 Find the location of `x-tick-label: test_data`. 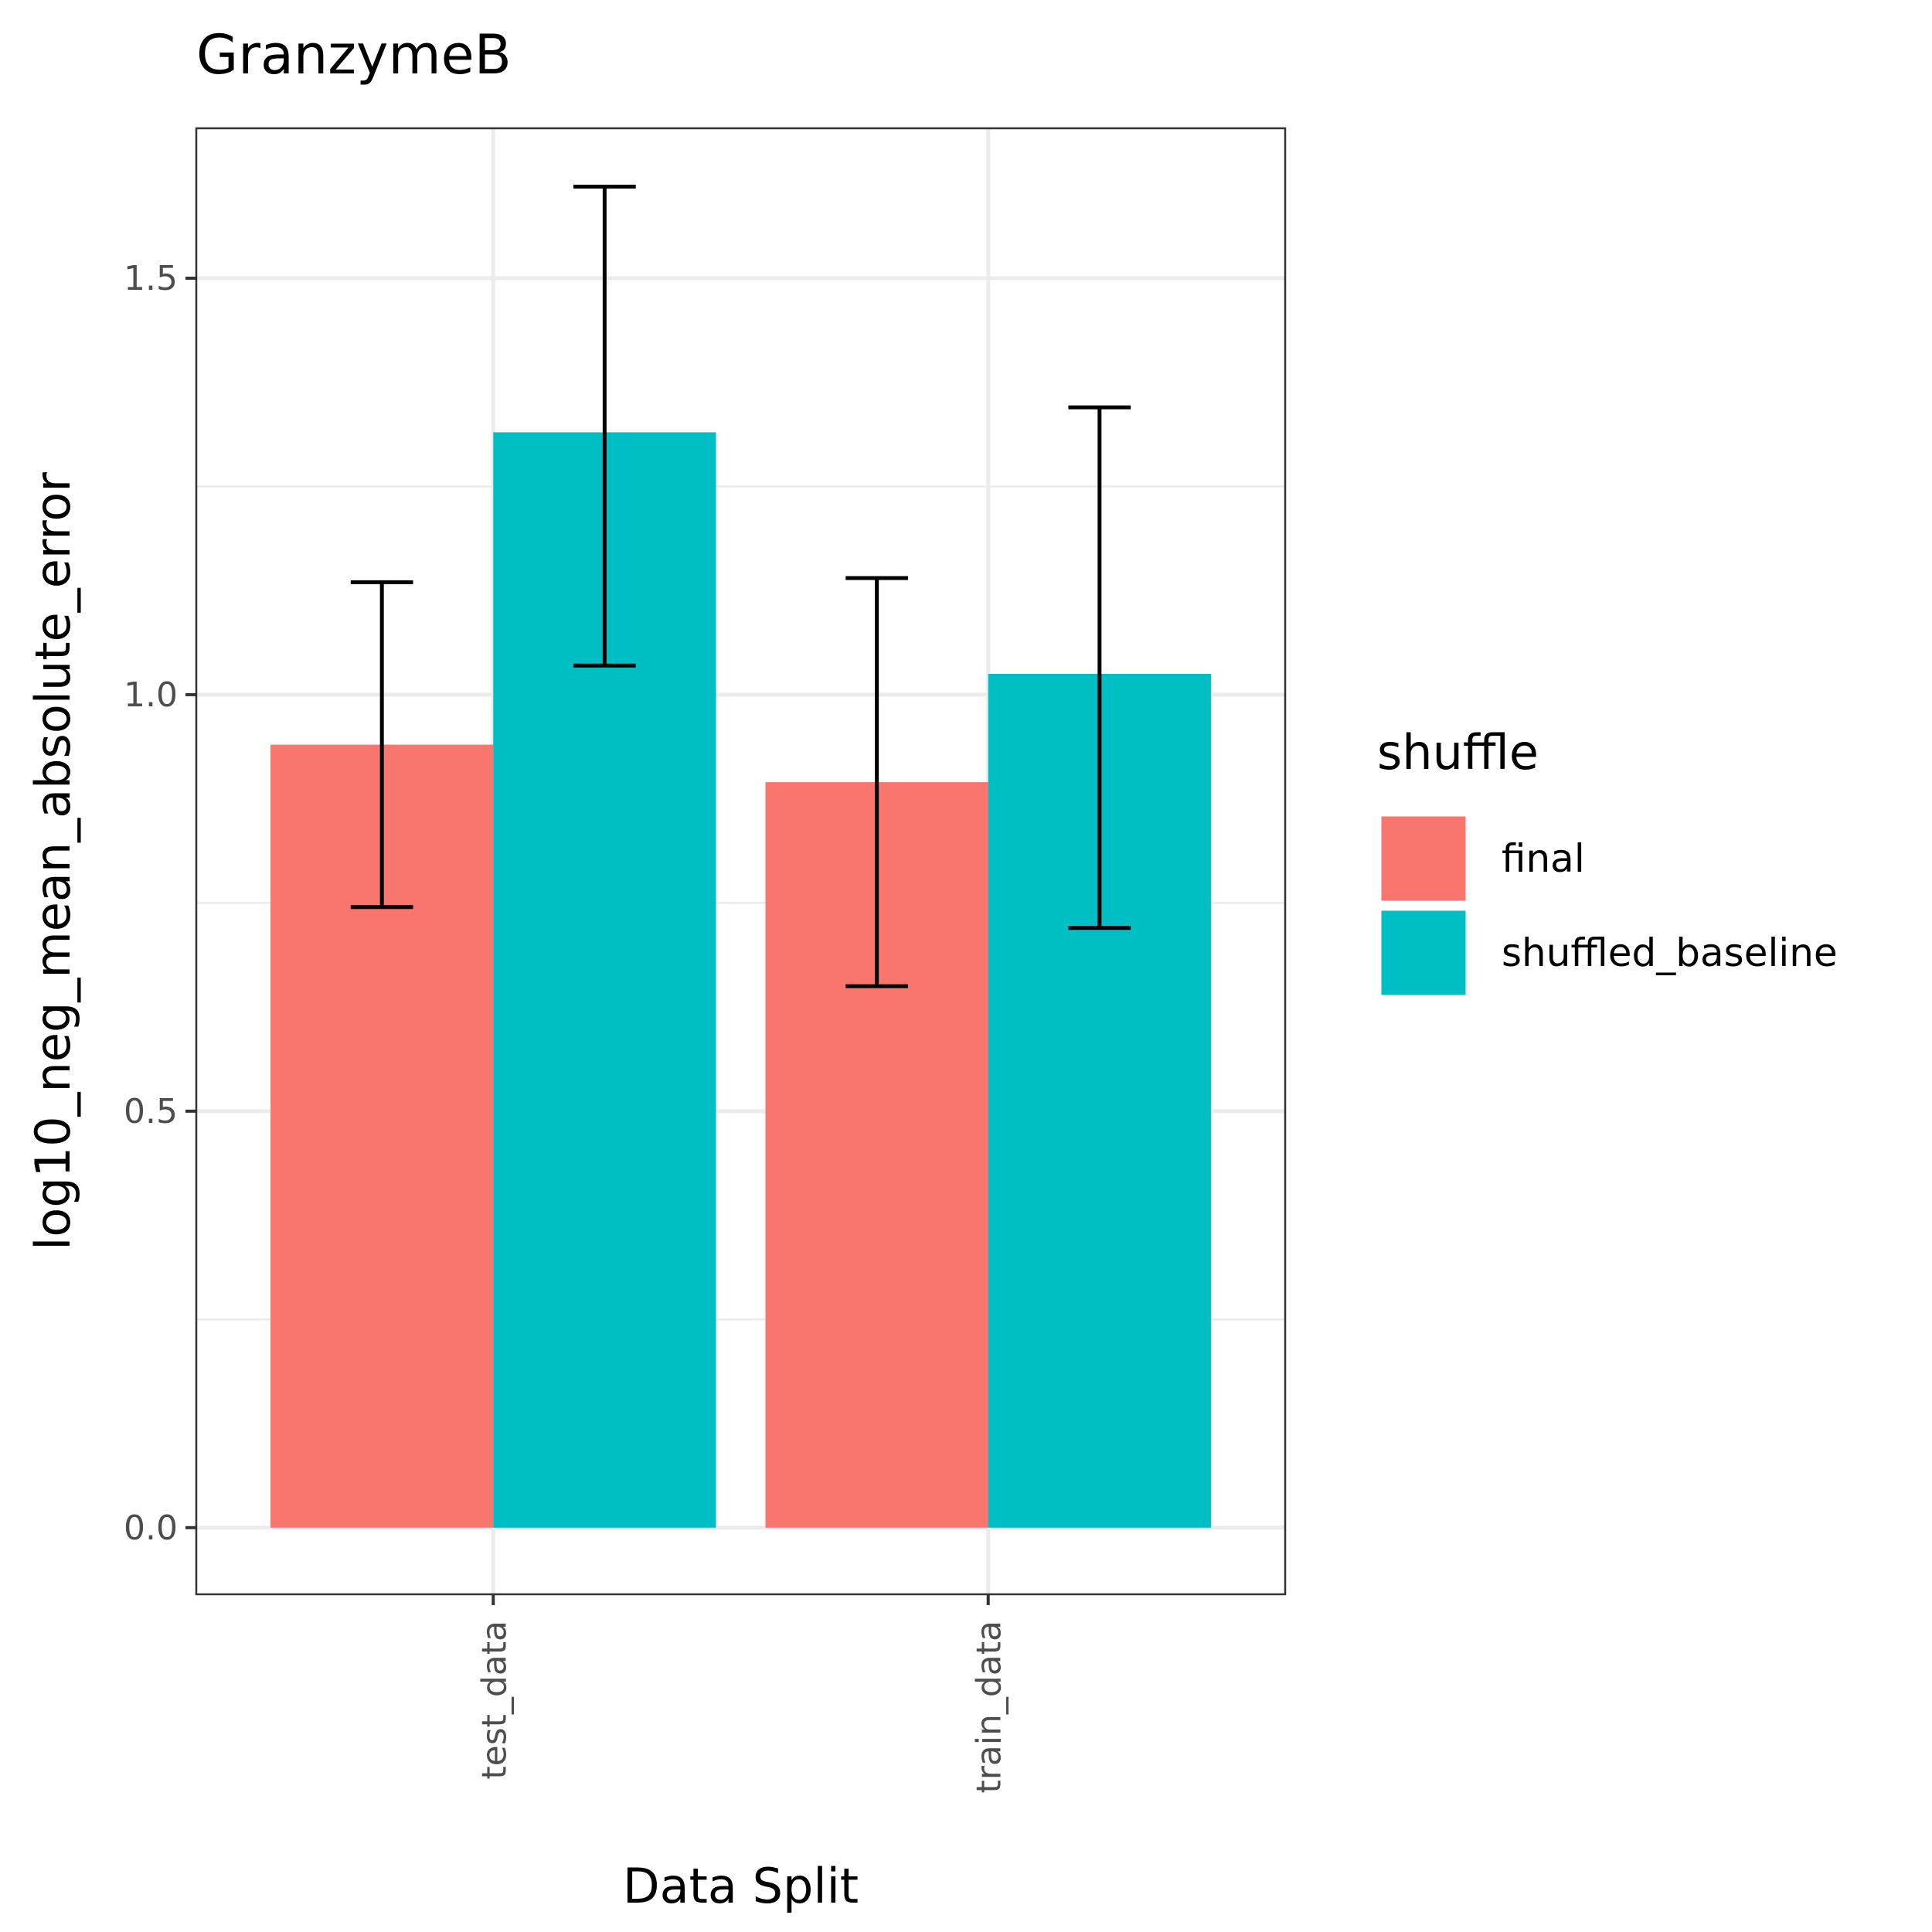

x-tick-label: test_data is located at coordinates (494, 1700).